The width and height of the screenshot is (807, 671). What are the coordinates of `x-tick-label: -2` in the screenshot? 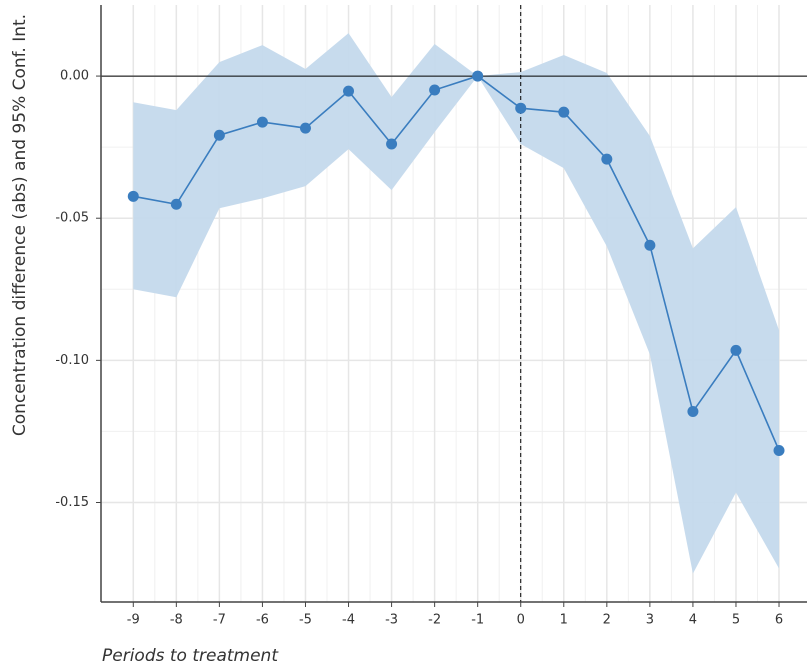 It's located at (434, 620).